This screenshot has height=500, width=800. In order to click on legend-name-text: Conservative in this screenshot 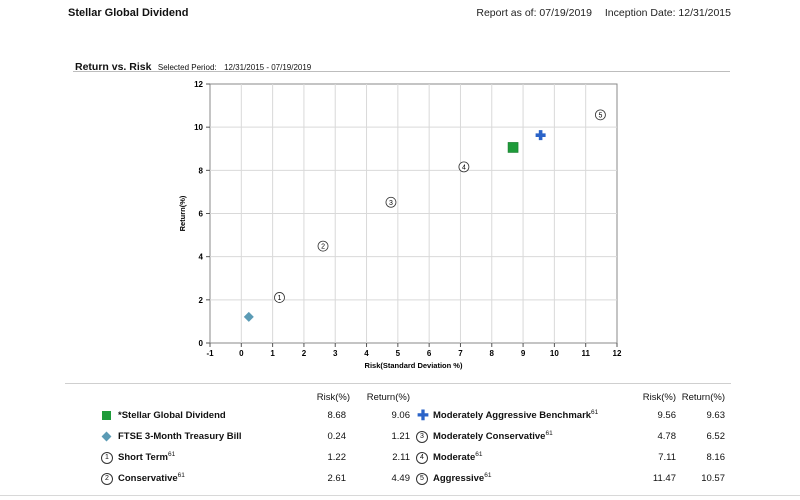, I will do `click(148, 478)`.